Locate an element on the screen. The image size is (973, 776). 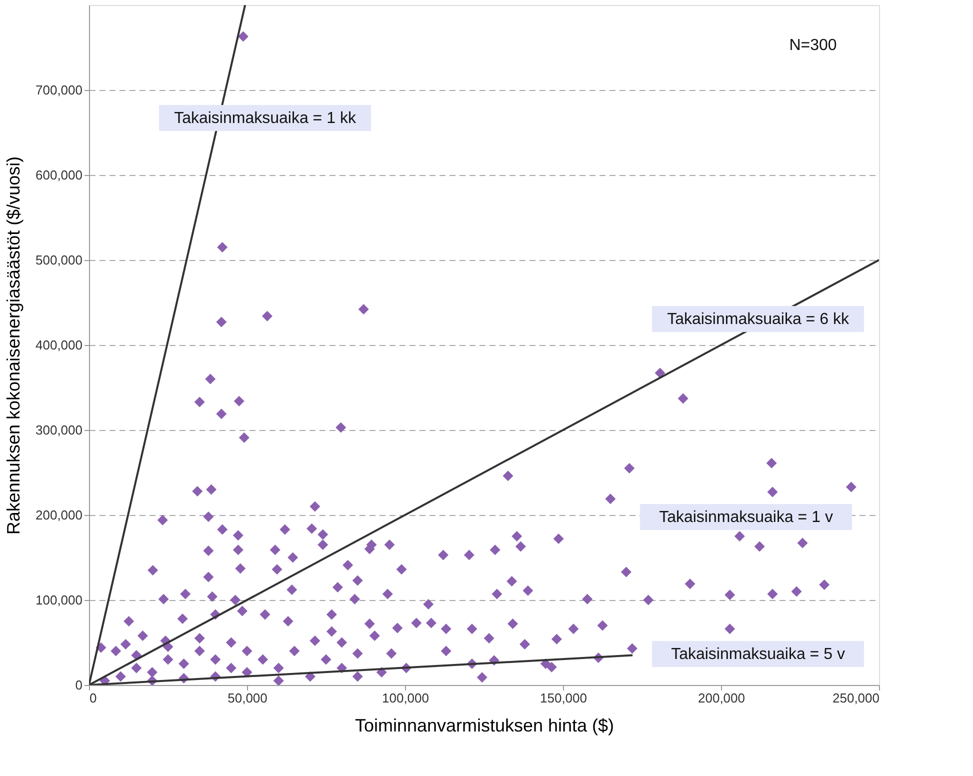
annotation: N=300 is located at coordinates (813, 45).